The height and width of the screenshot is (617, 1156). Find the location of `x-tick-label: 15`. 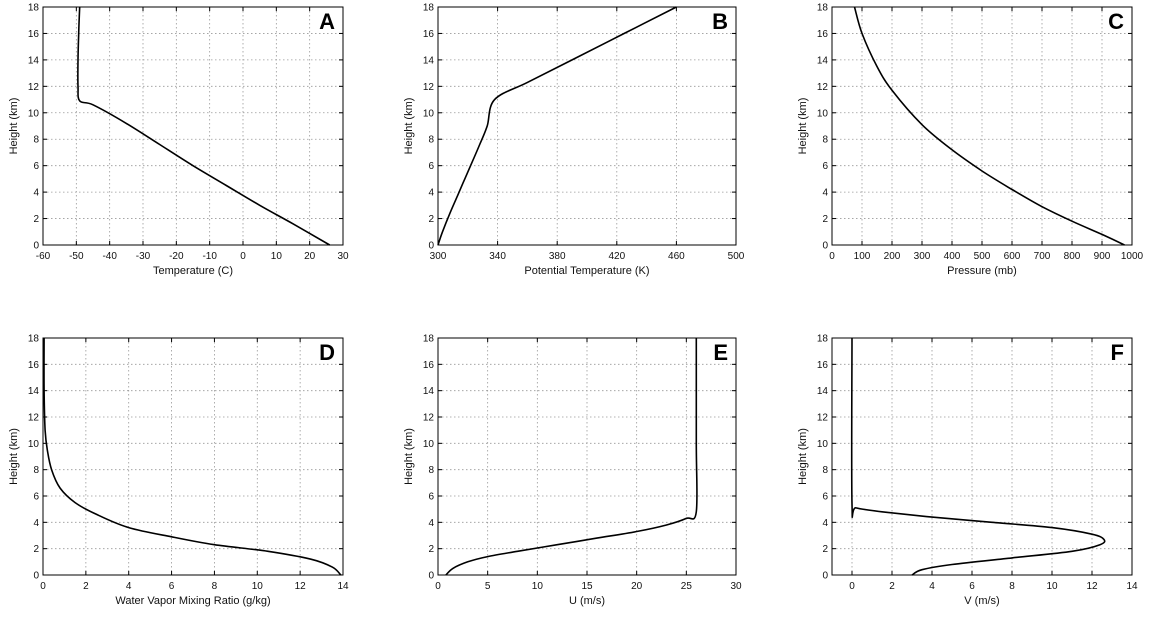

x-tick-label: 15 is located at coordinates (587, 586).